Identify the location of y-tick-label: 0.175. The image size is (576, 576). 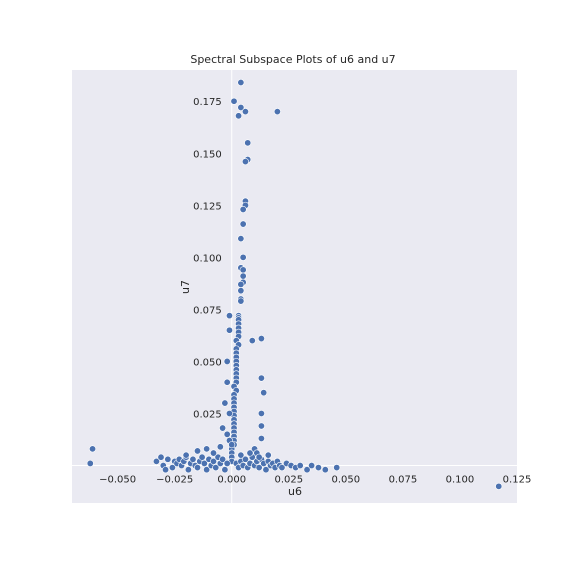
(207, 102).